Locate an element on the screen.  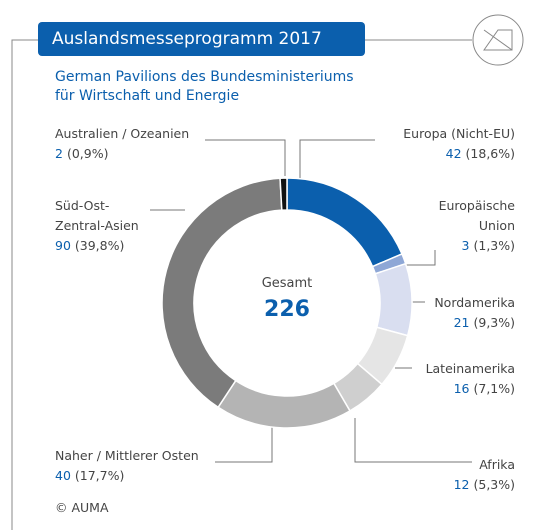
category: Afrika is located at coordinates (497, 464).